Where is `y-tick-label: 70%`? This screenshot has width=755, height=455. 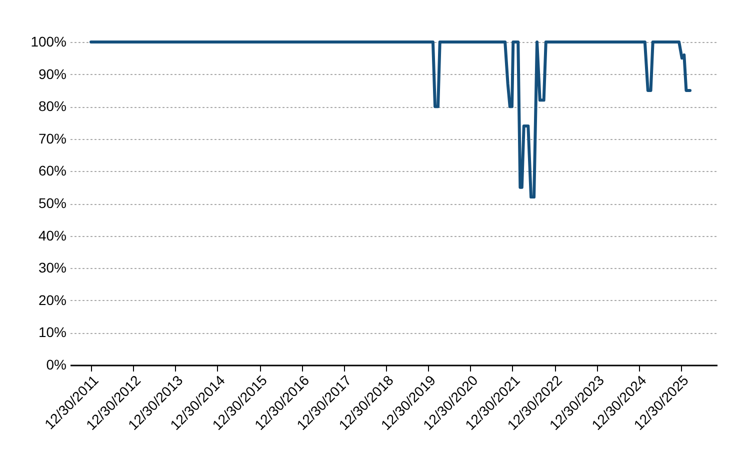 y-tick-label: 70% is located at coordinates (52, 138).